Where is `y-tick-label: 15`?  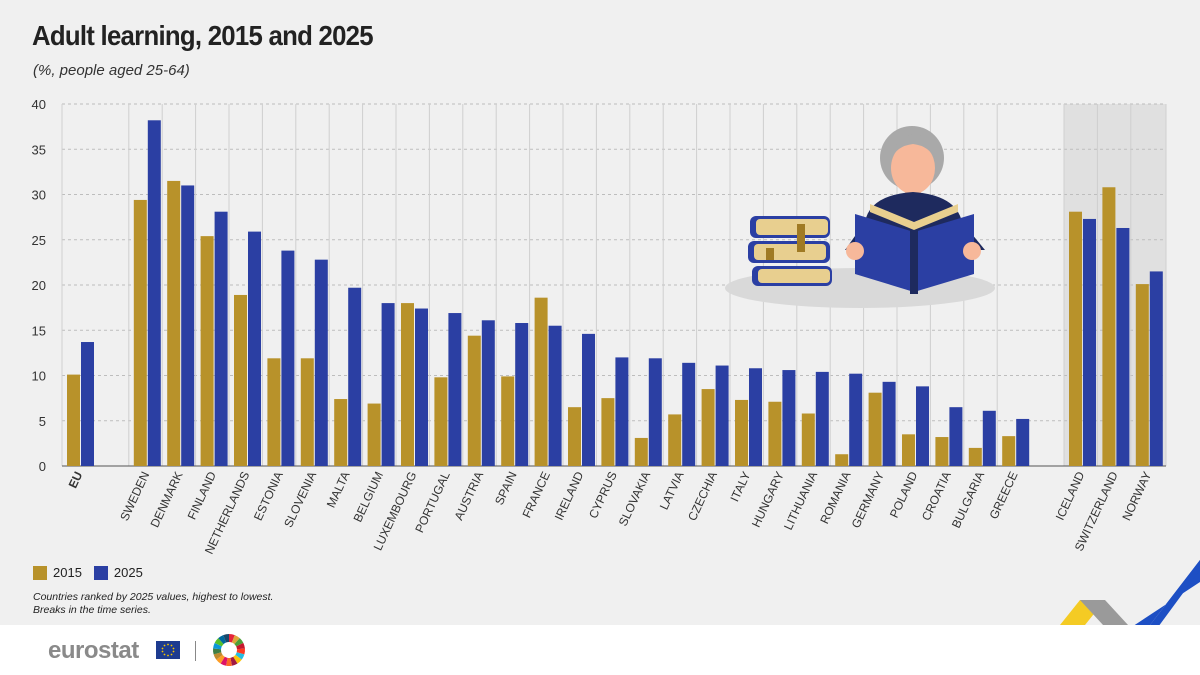 y-tick-label: 15 is located at coordinates (39, 330).